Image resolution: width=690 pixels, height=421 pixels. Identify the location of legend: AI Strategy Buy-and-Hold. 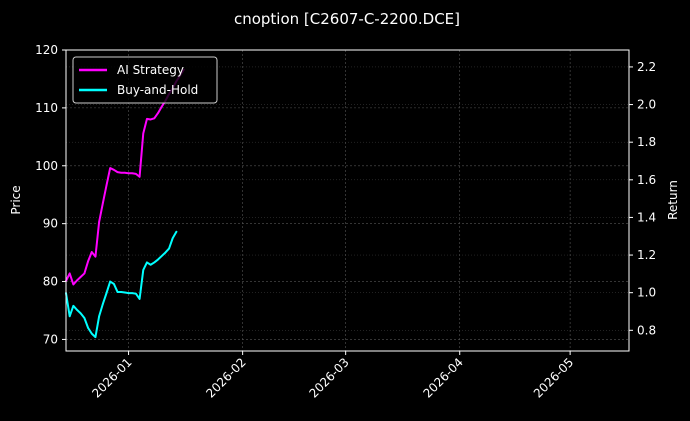
(145, 80).